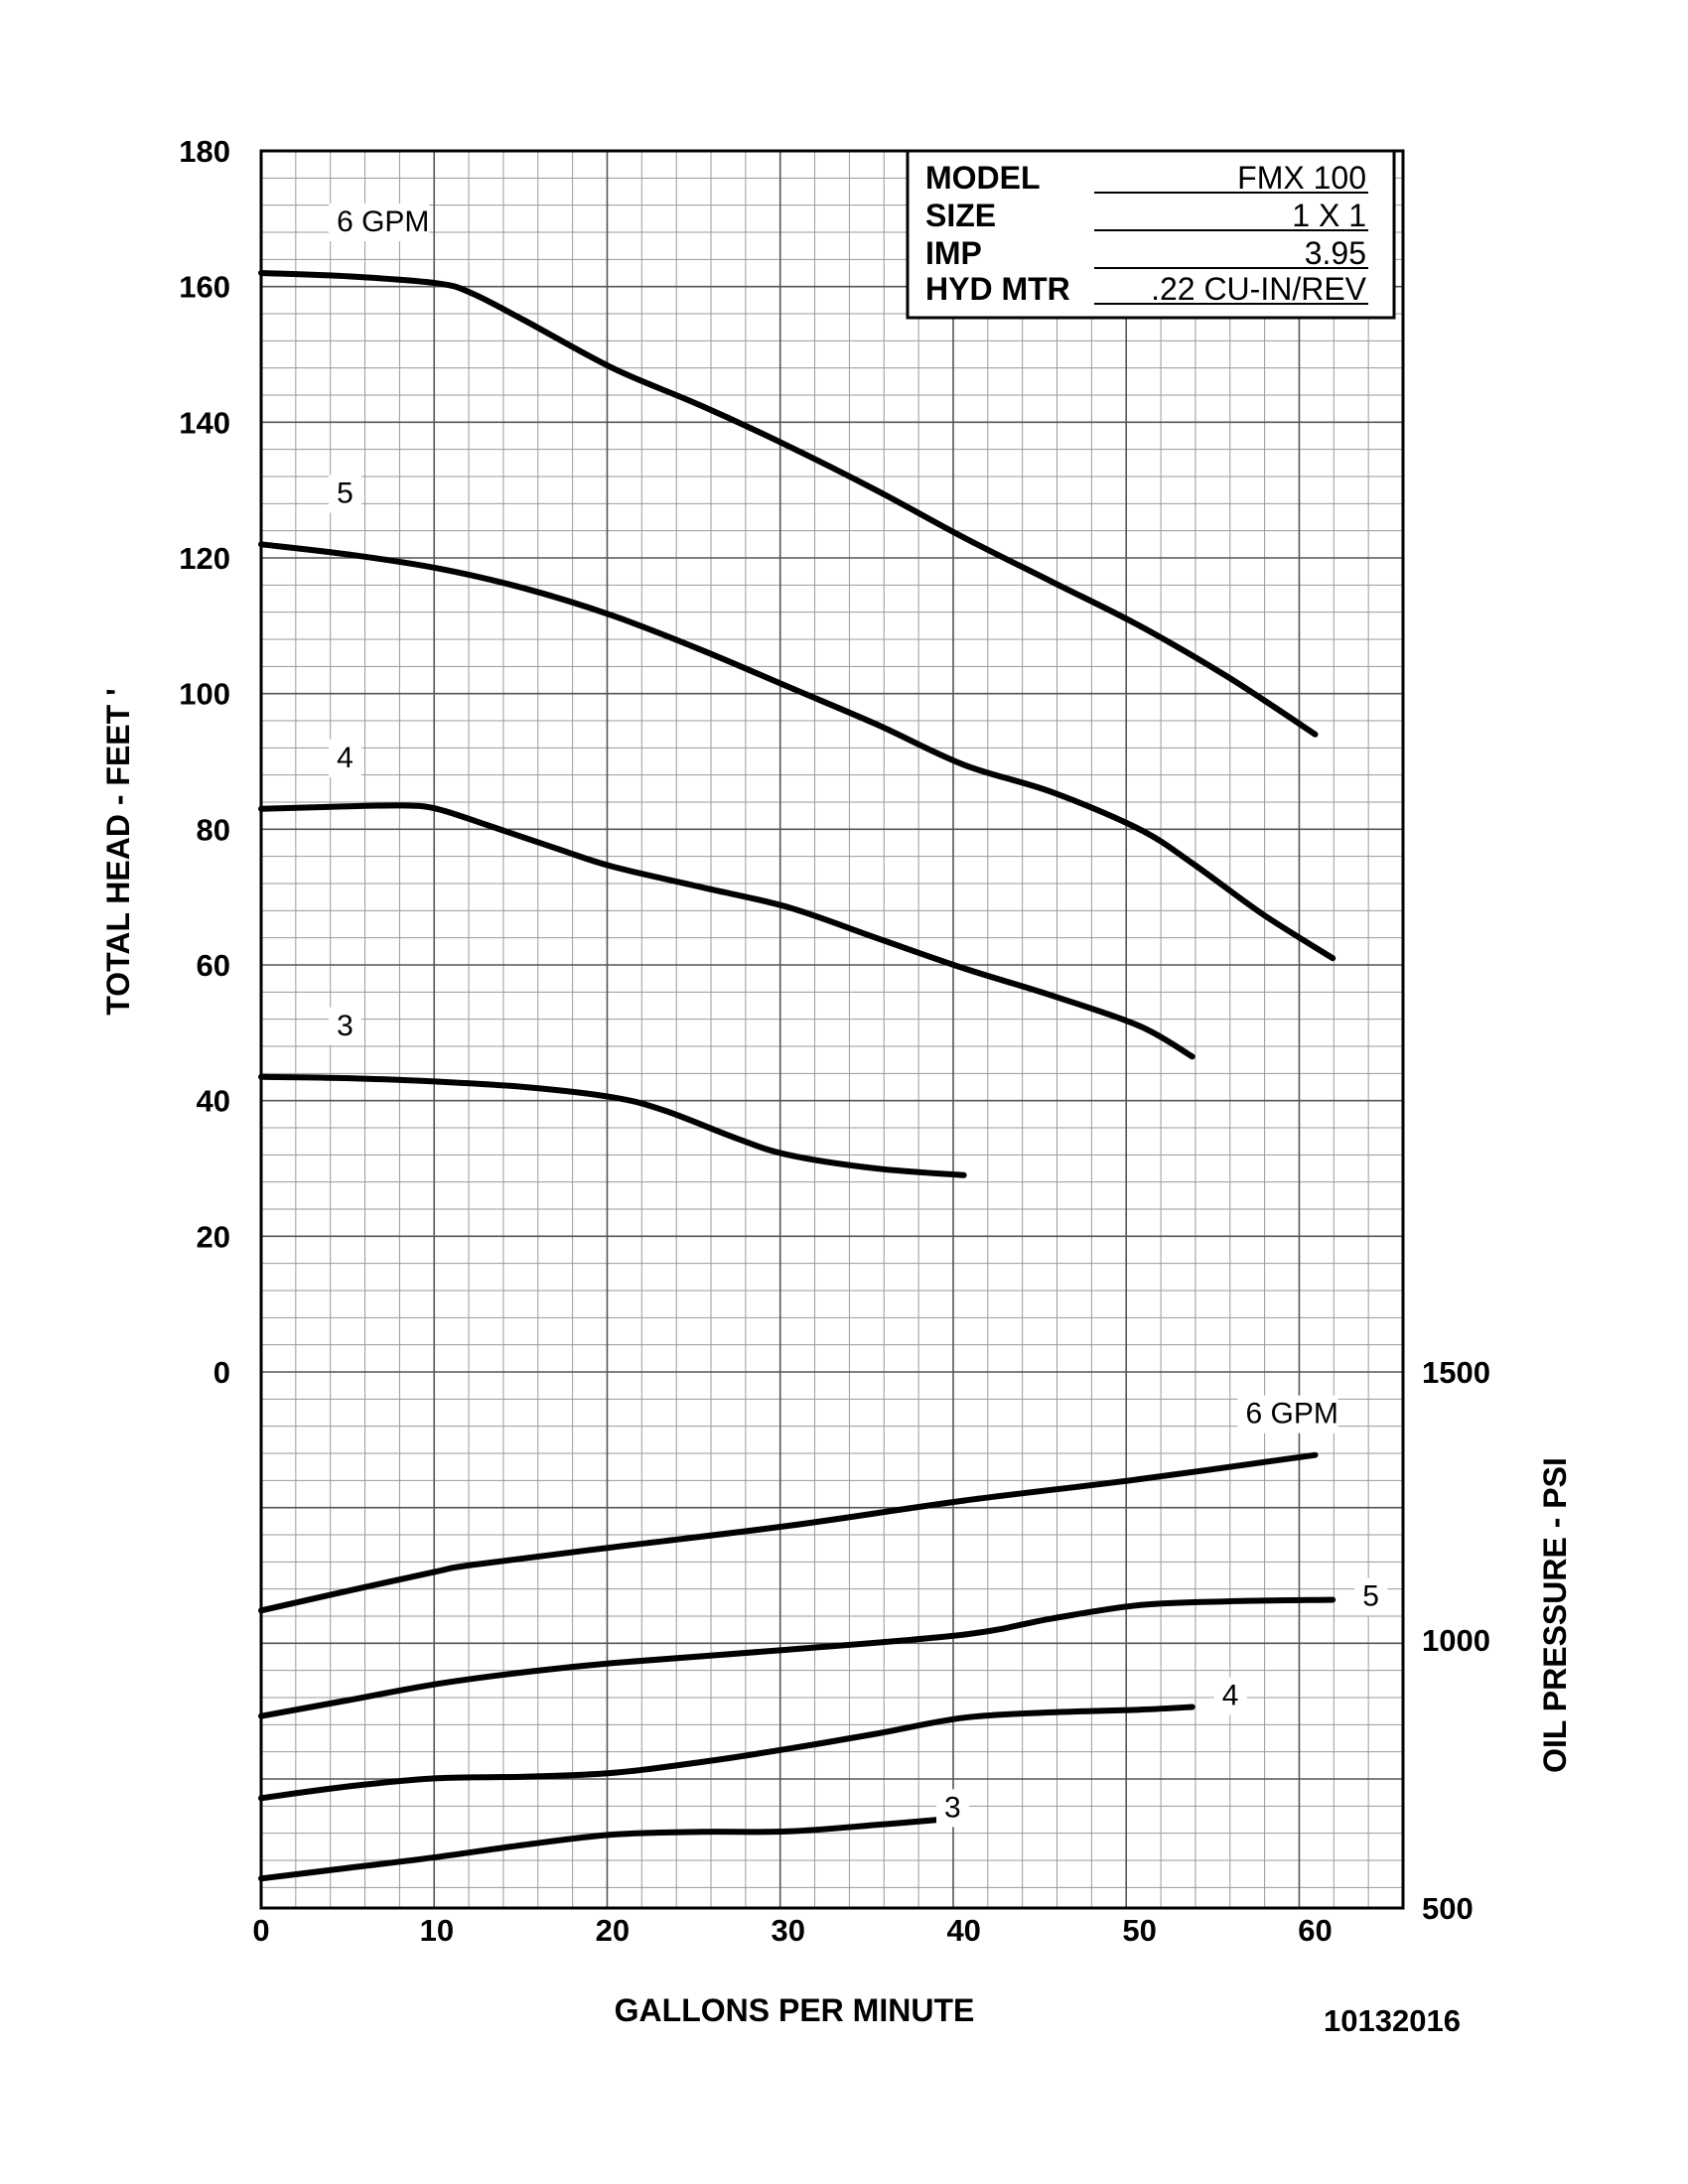  What do you see at coordinates (204, 151) in the screenshot?
I see `head-tick-label: 180` at bounding box center [204, 151].